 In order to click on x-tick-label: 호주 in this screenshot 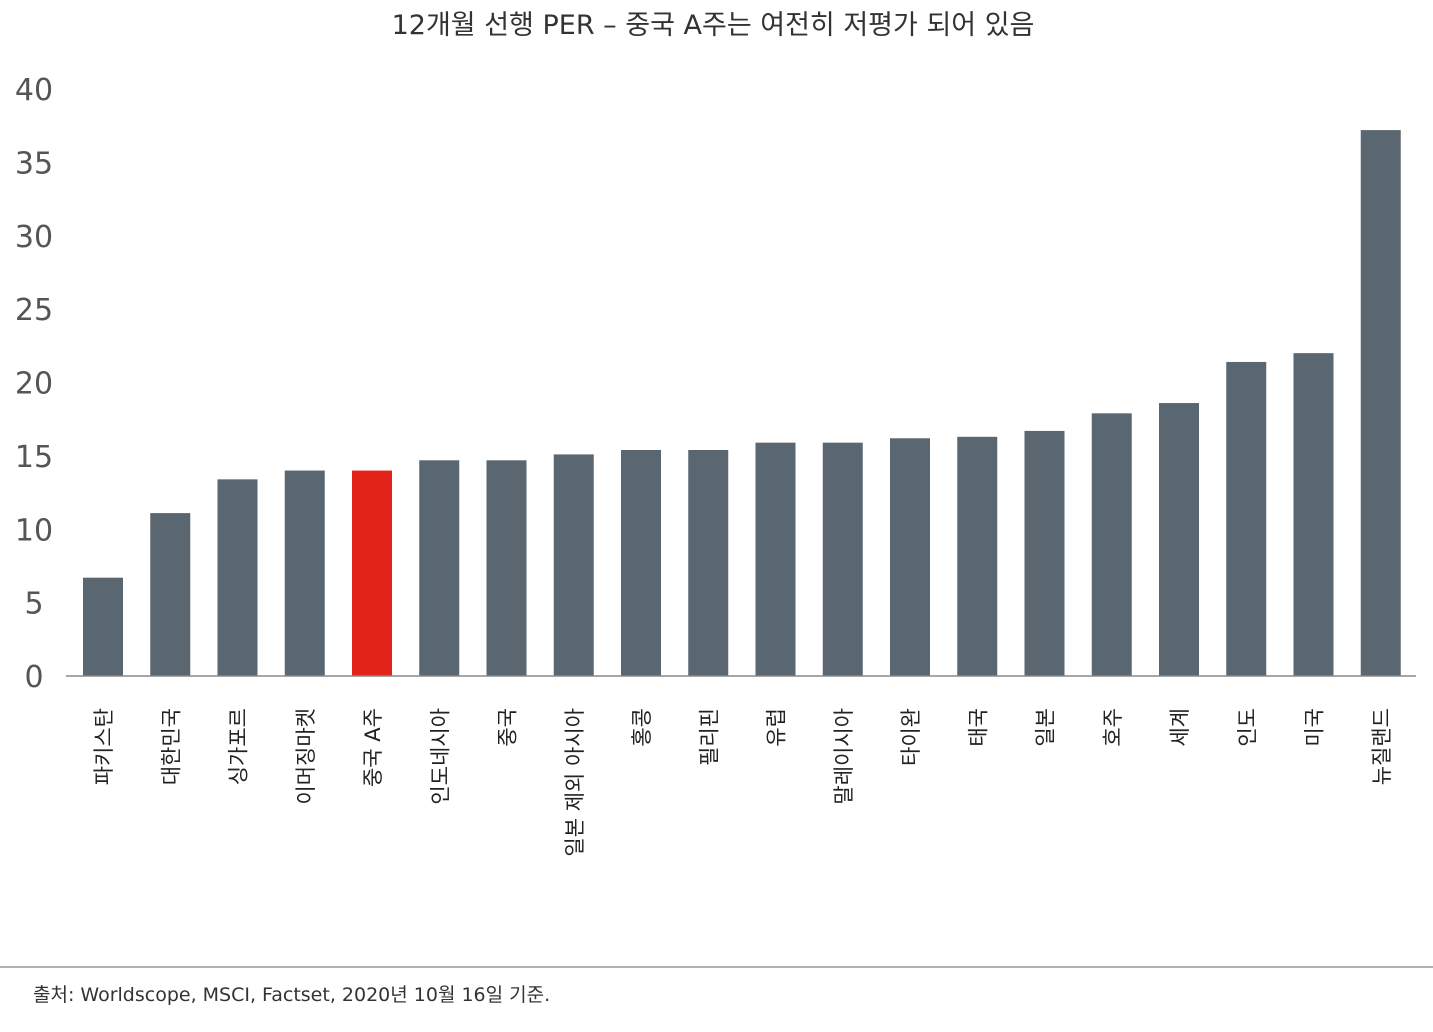, I will do `click(1113, 727)`.